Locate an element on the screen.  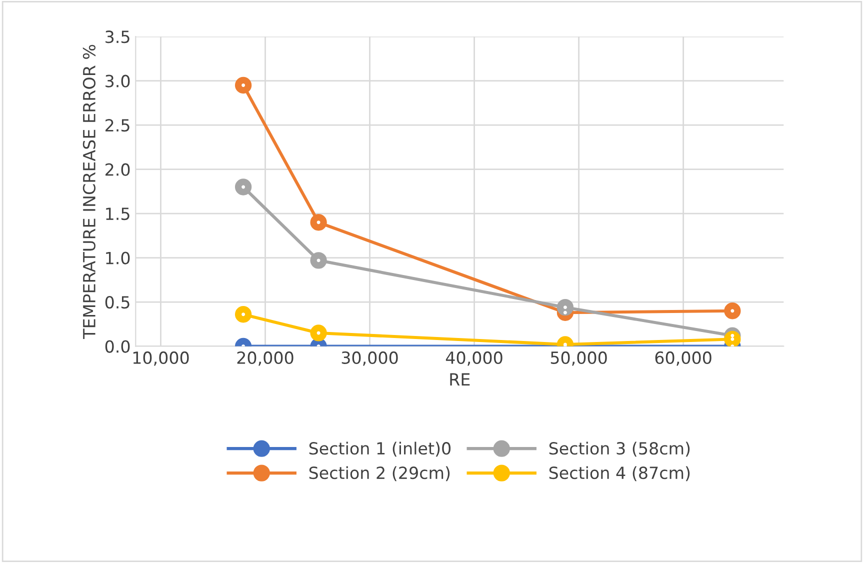
y-tick-label: 2.5 is located at coordinates (118, 125).